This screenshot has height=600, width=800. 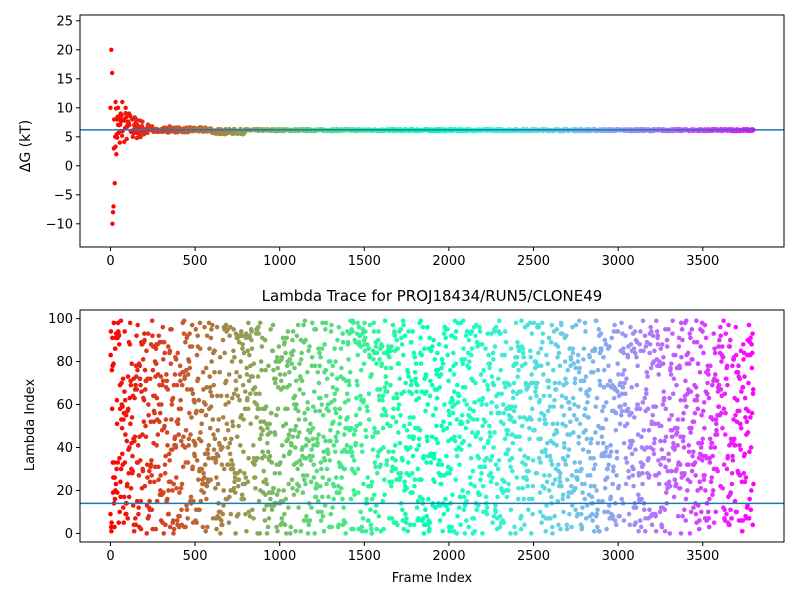 What do you see at coordinates (110, 261) in the screenshot?
I see `x-tick-label: 0` at bounding box center [110, 261].